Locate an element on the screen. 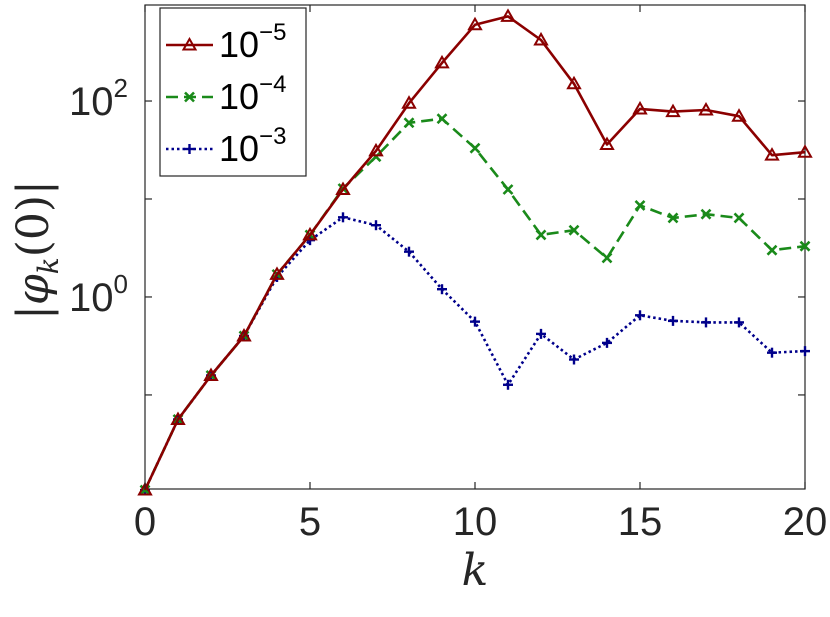 Image resolution: width=830 pixels, height=617 pixels. point-s1-k15 is located at coordinates (640, 205).